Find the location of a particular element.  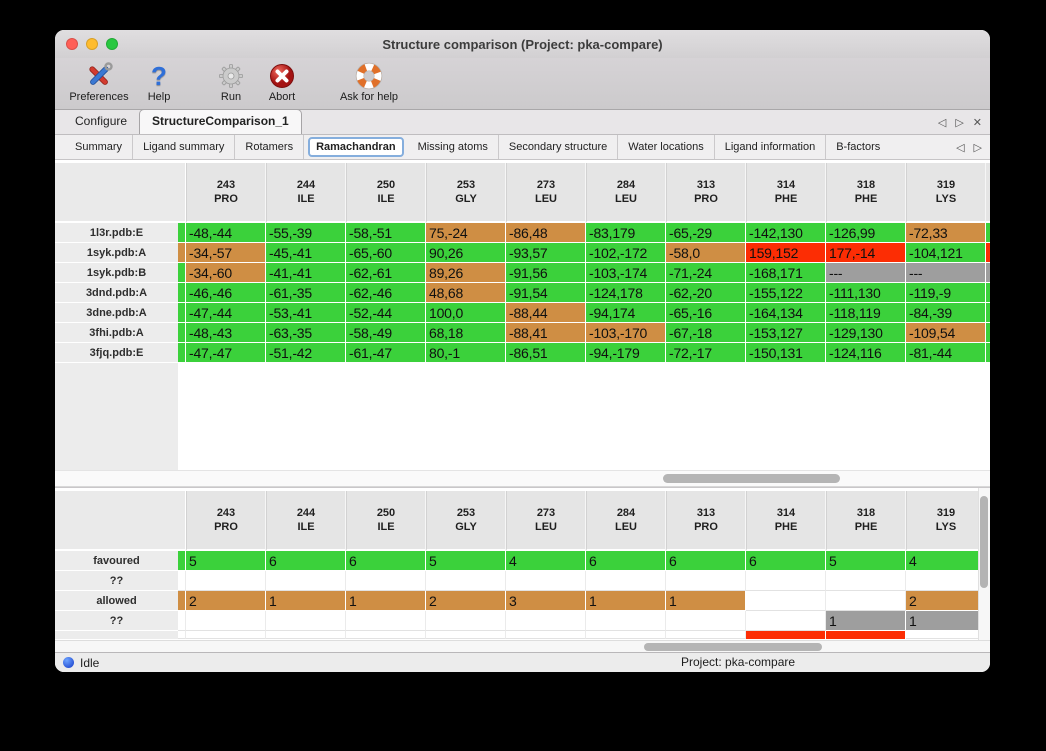

table-cell: 80,-1 is located at coordinates (466, 353).